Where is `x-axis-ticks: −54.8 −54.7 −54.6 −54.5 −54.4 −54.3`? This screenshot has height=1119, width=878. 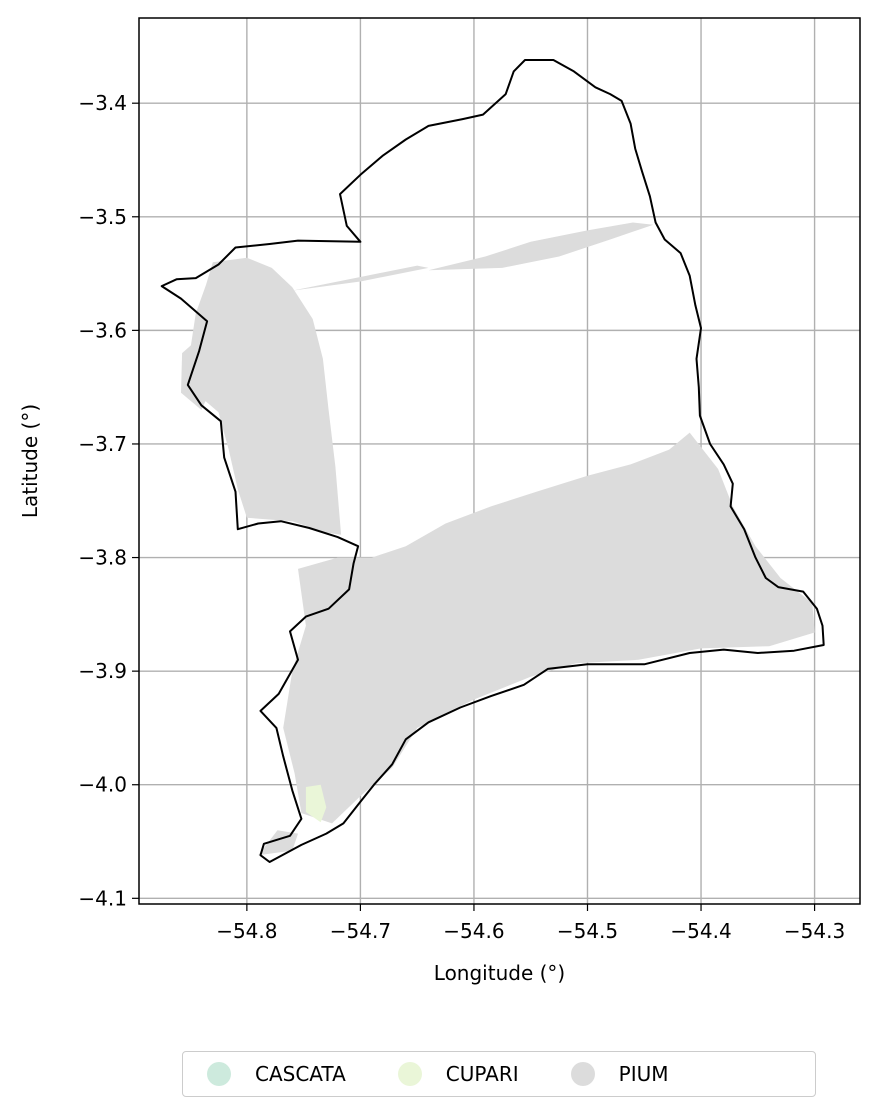 x-axis-ticks: −54.8 −54.7 −54.6 −54.5 −54.4 −54.3 is located at coordinates (530, 923).